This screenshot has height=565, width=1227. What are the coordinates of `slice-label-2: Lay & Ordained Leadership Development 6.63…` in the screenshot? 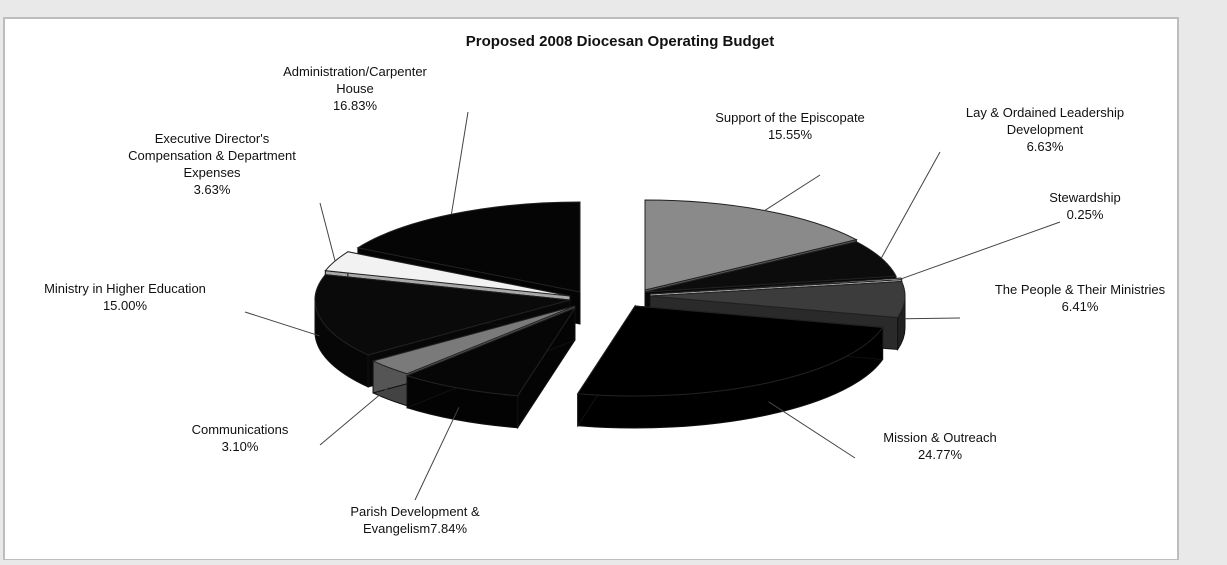 It's located at (1045, 129).